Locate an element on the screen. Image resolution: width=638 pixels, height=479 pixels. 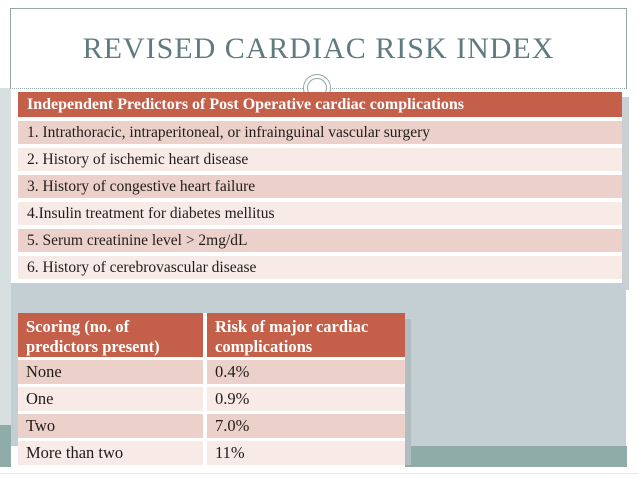
scoring-header-risk: Risk of major cardiac complications is located at coordinates (306, 335).